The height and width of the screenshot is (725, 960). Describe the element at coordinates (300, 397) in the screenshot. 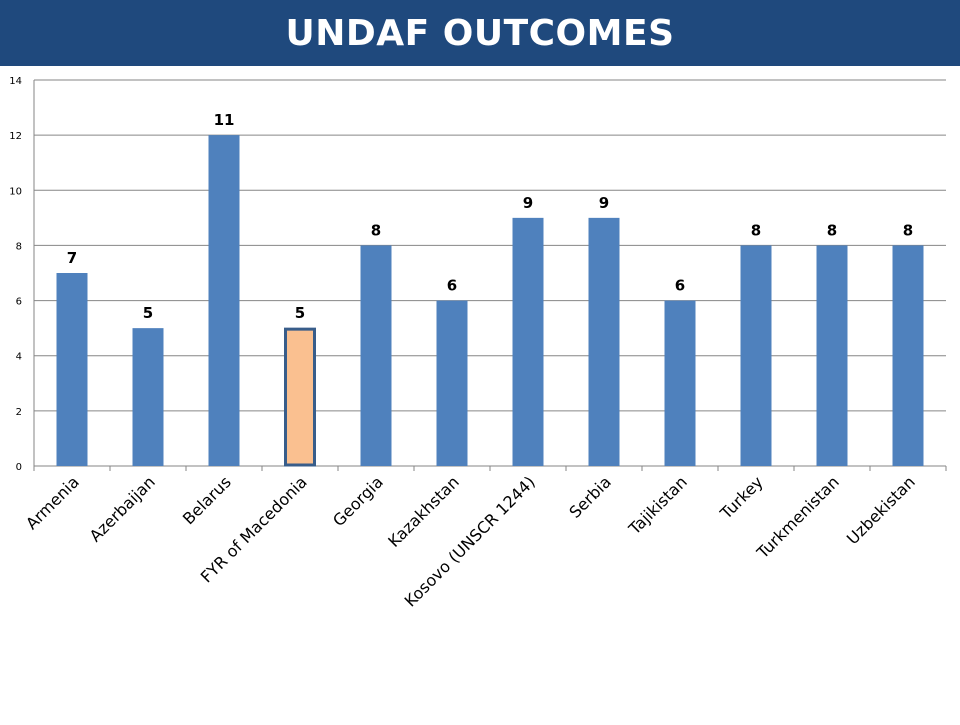

I see `bar-highlighted` at that location.